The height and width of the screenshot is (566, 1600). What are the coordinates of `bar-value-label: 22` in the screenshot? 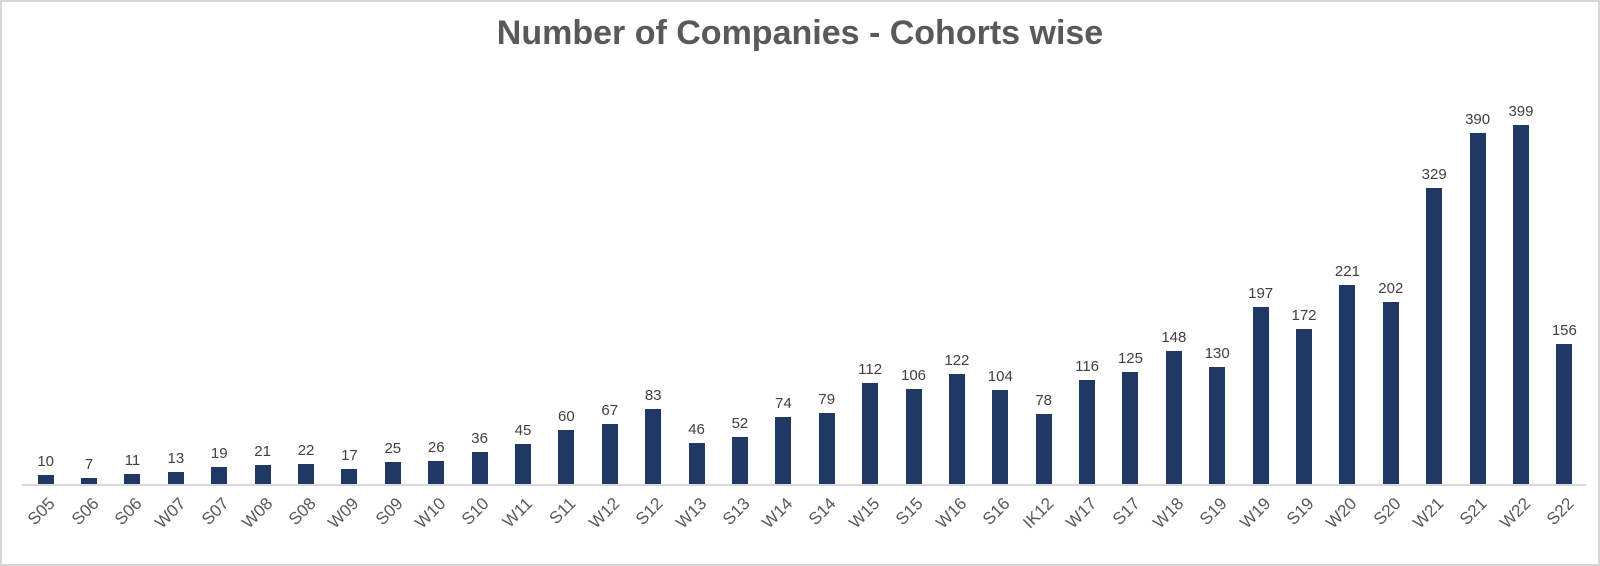 It's located at (306, 450).